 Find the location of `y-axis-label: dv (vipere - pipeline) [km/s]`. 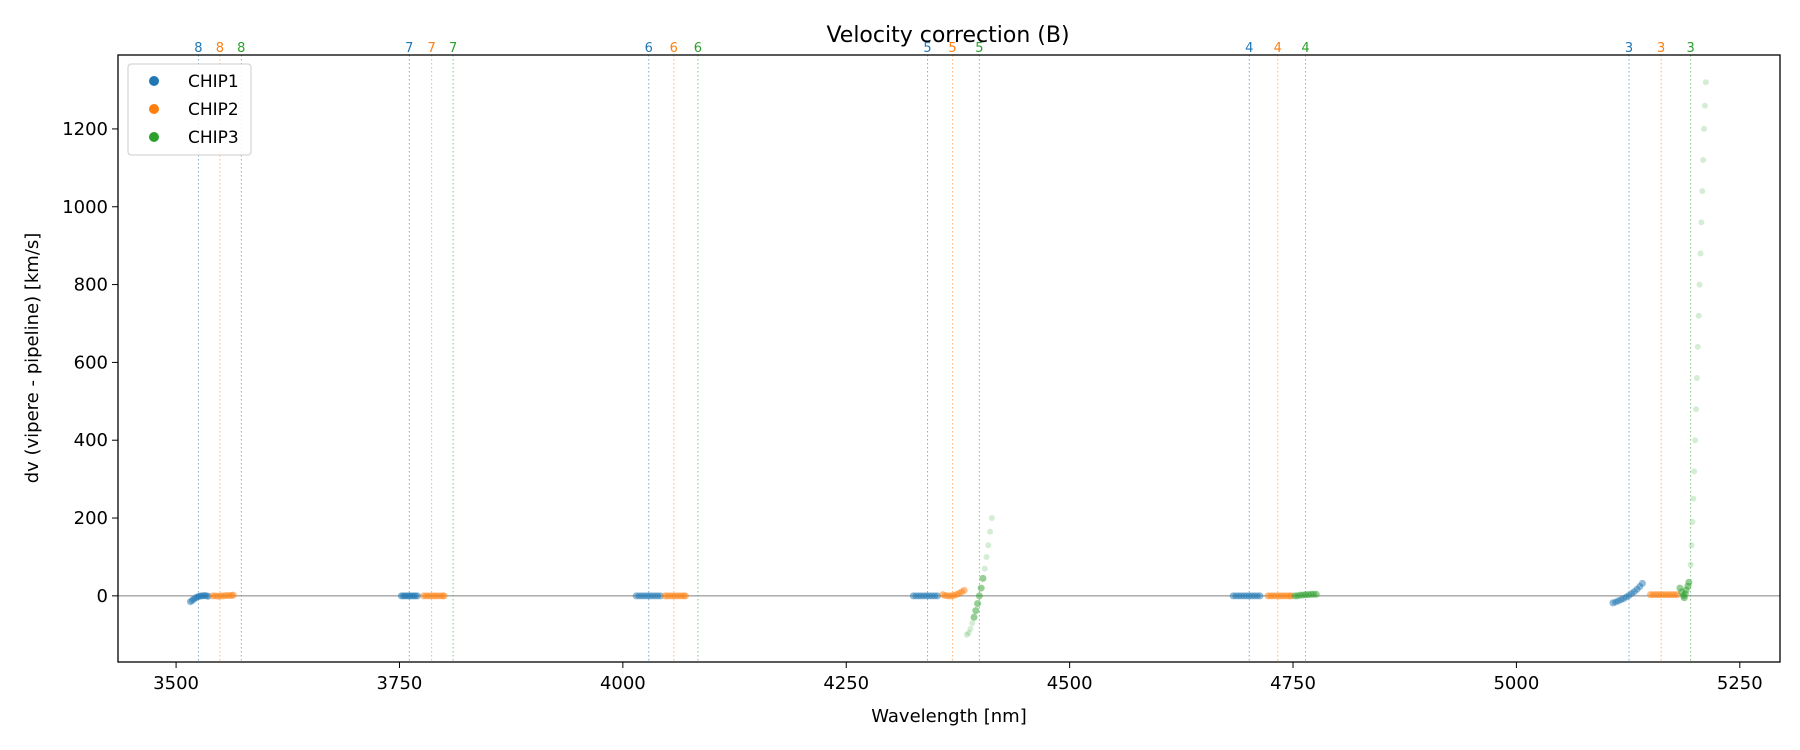

y-axis-label: dv (vipere - pipeline) [km/s] is located at coordinates (32, 358).